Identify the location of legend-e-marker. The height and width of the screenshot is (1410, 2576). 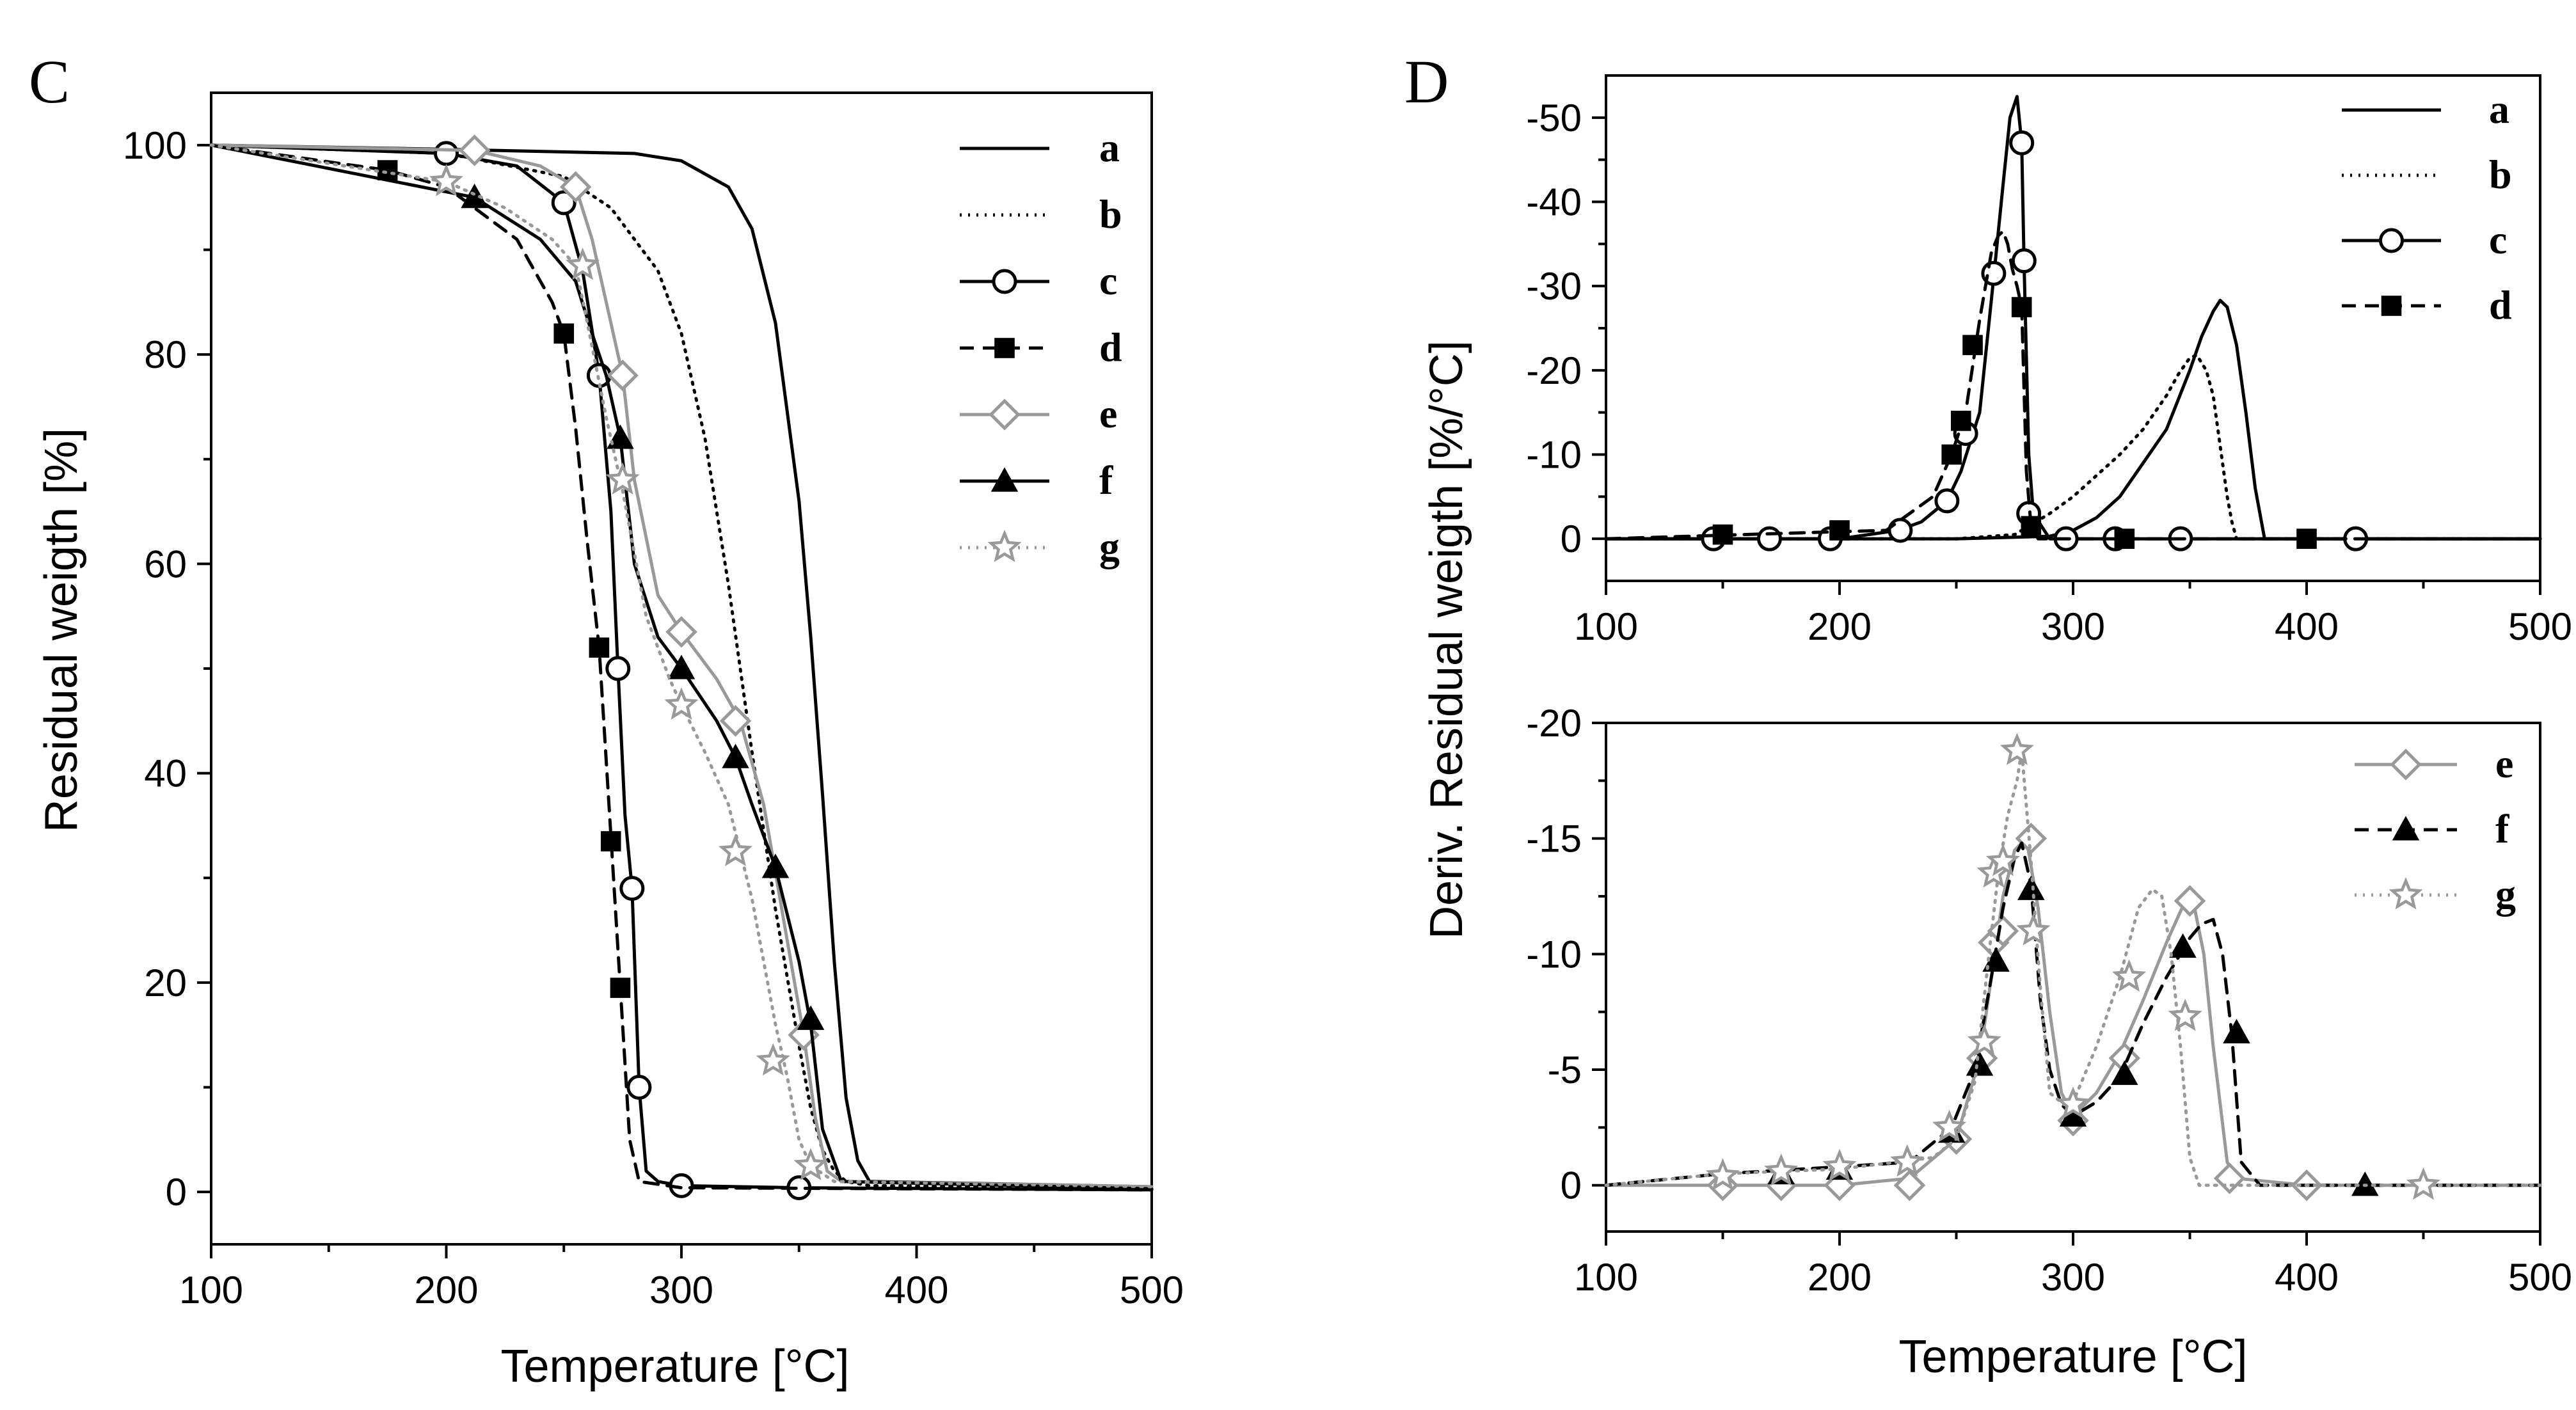
(1005, 415).